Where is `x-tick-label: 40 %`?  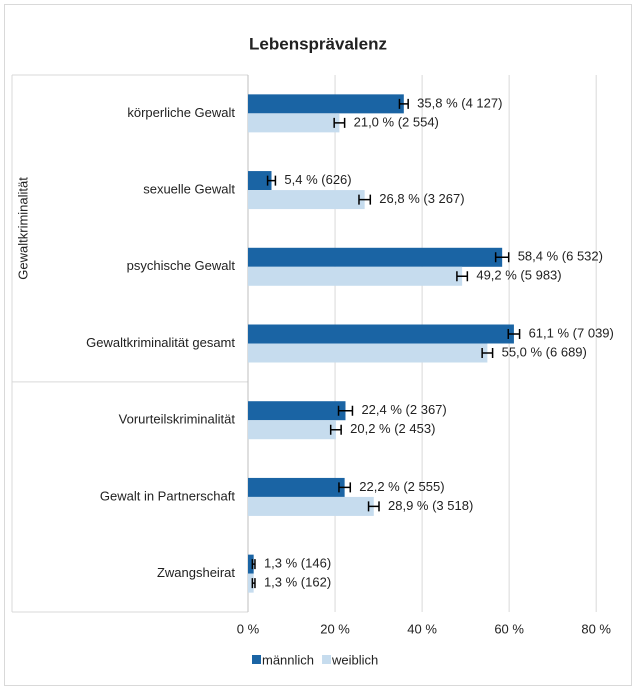 x-tick-label: 40 % is located at coordinates (422, 628).